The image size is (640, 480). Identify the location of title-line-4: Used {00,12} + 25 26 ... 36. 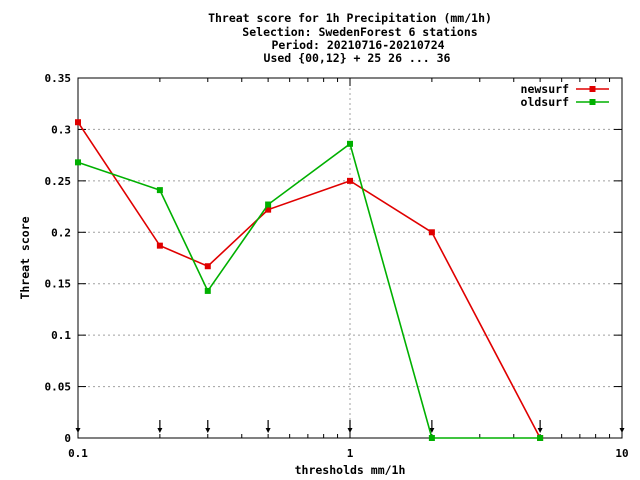
(357, 58).